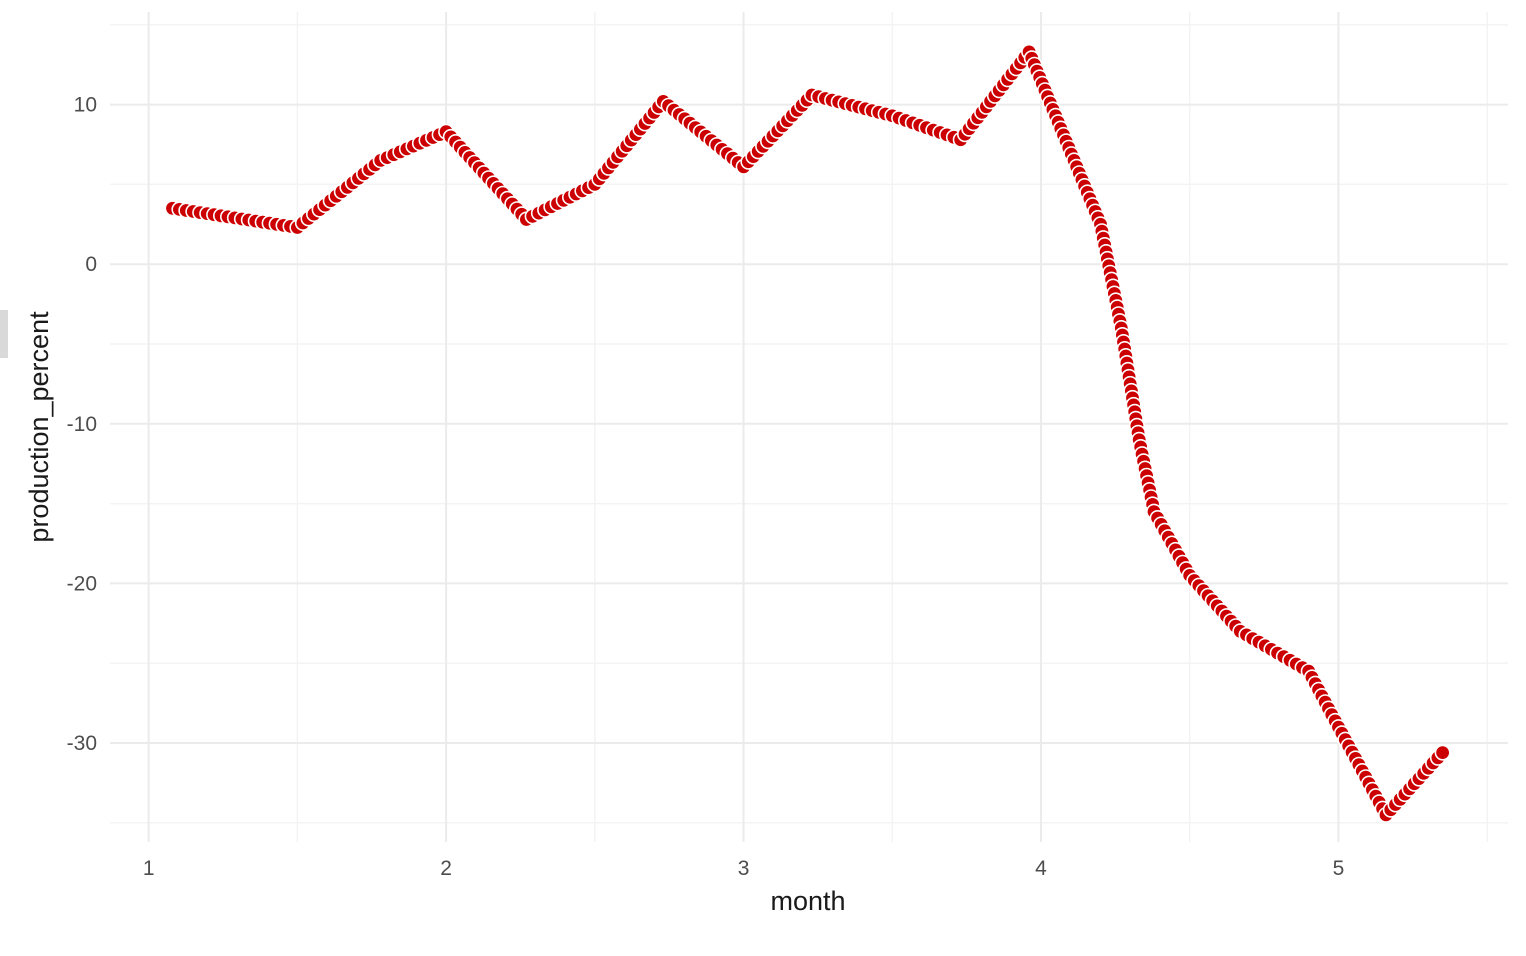 The image size is (1526, 956). I want to click on x-axis-tick-labels: 1 2 3 4 5, so click(743, 868).